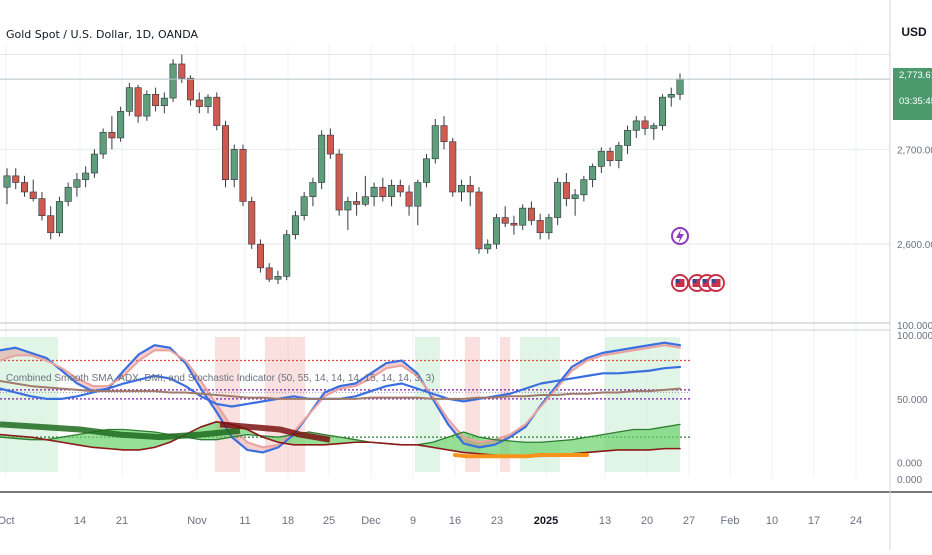 This screenshot has width=932, height=555. I want to click on dmi-highlight-line, so click(521, 456).